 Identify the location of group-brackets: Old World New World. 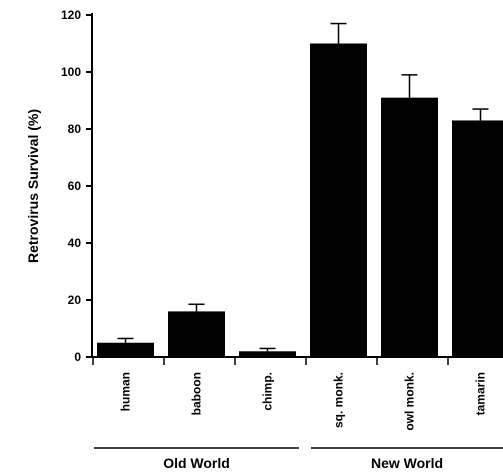
(298, 459).